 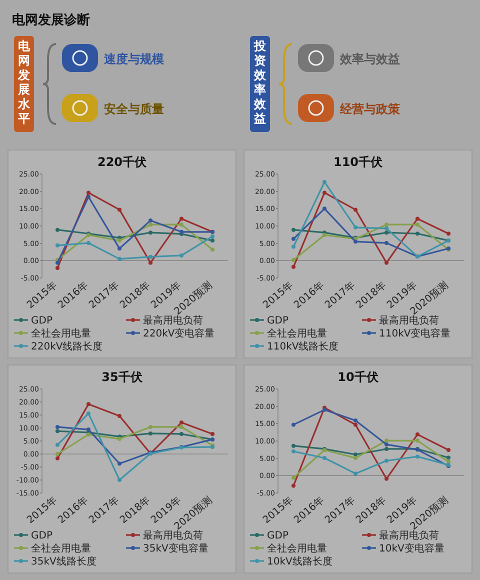 What do you see at coordinates (175, 548) in the screenshot?
I see `legend-label: 35kV变电容量` at bounding box center [175, 548].